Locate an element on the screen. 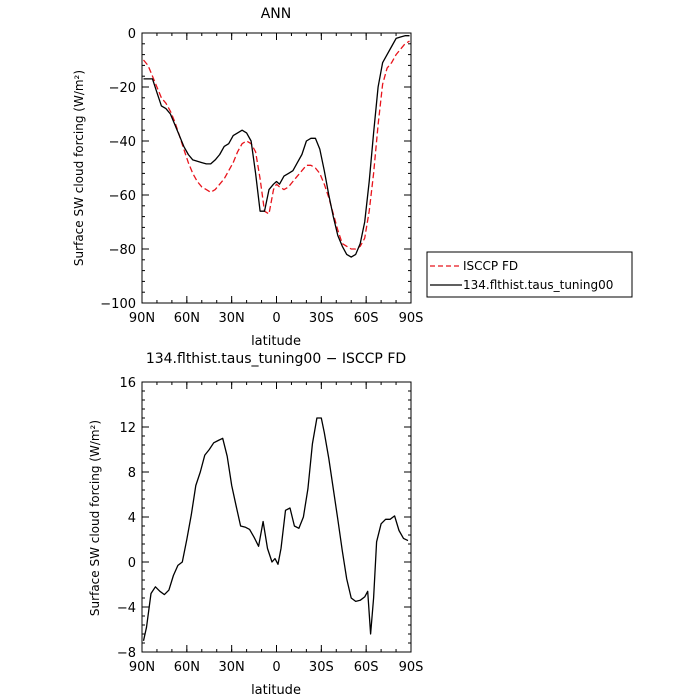 This screenshot has height=700, width=700. bottom-y-tick-label: 4 is located at coordinates (132, 518).